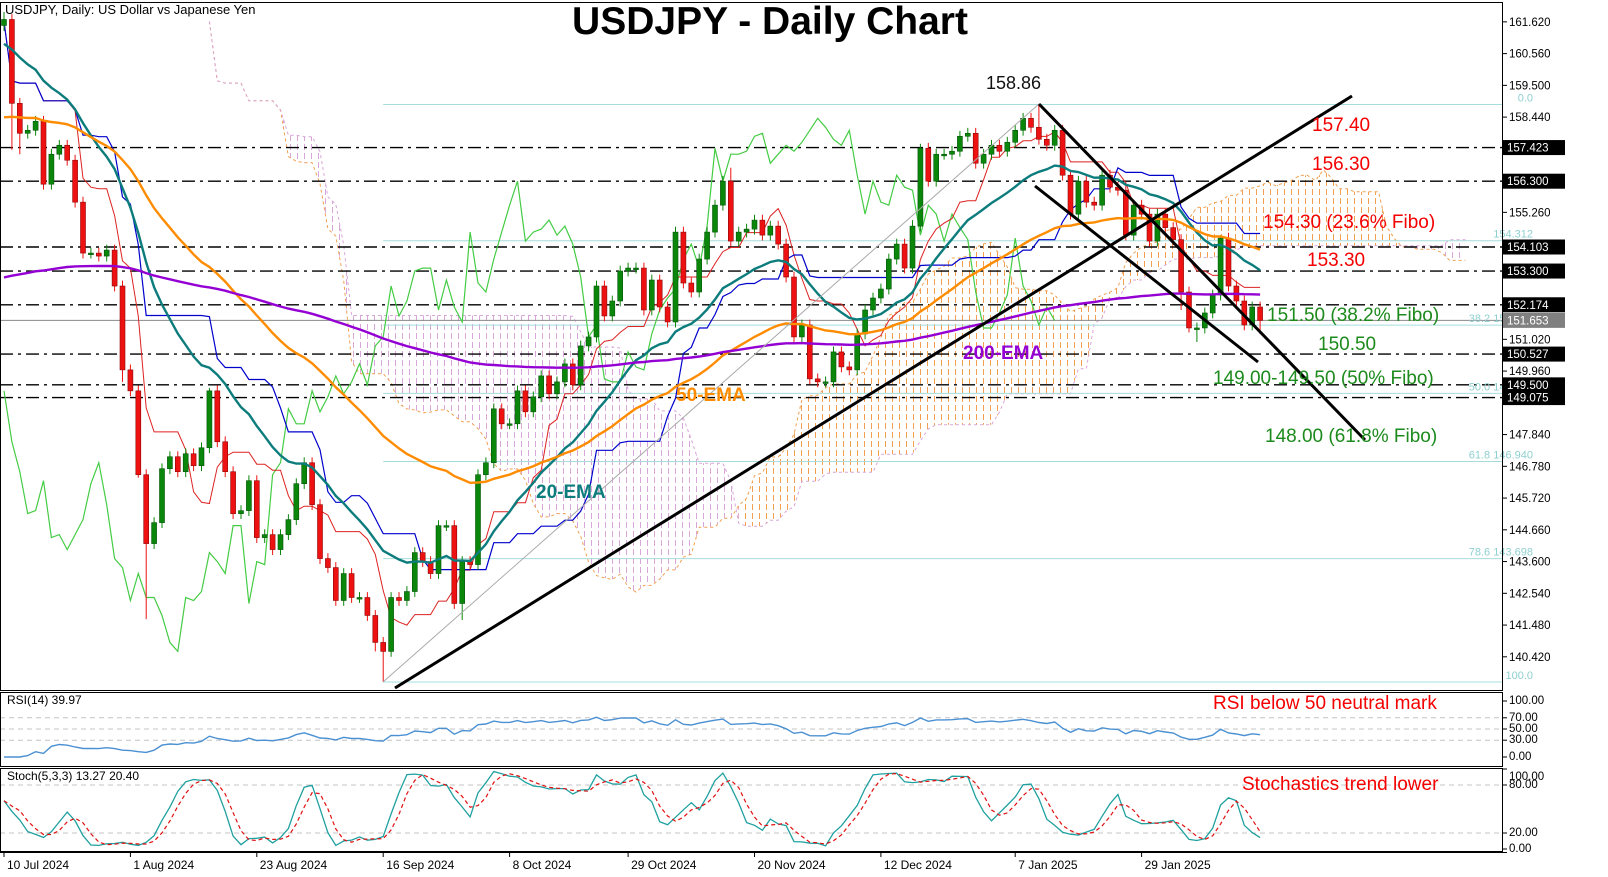 The image size is (1608, 877). What do you see at coordinates (1501, 553) in the screenshot?
I see `svg-text: 78.6 143.698` at bounding box center [1501, 553].